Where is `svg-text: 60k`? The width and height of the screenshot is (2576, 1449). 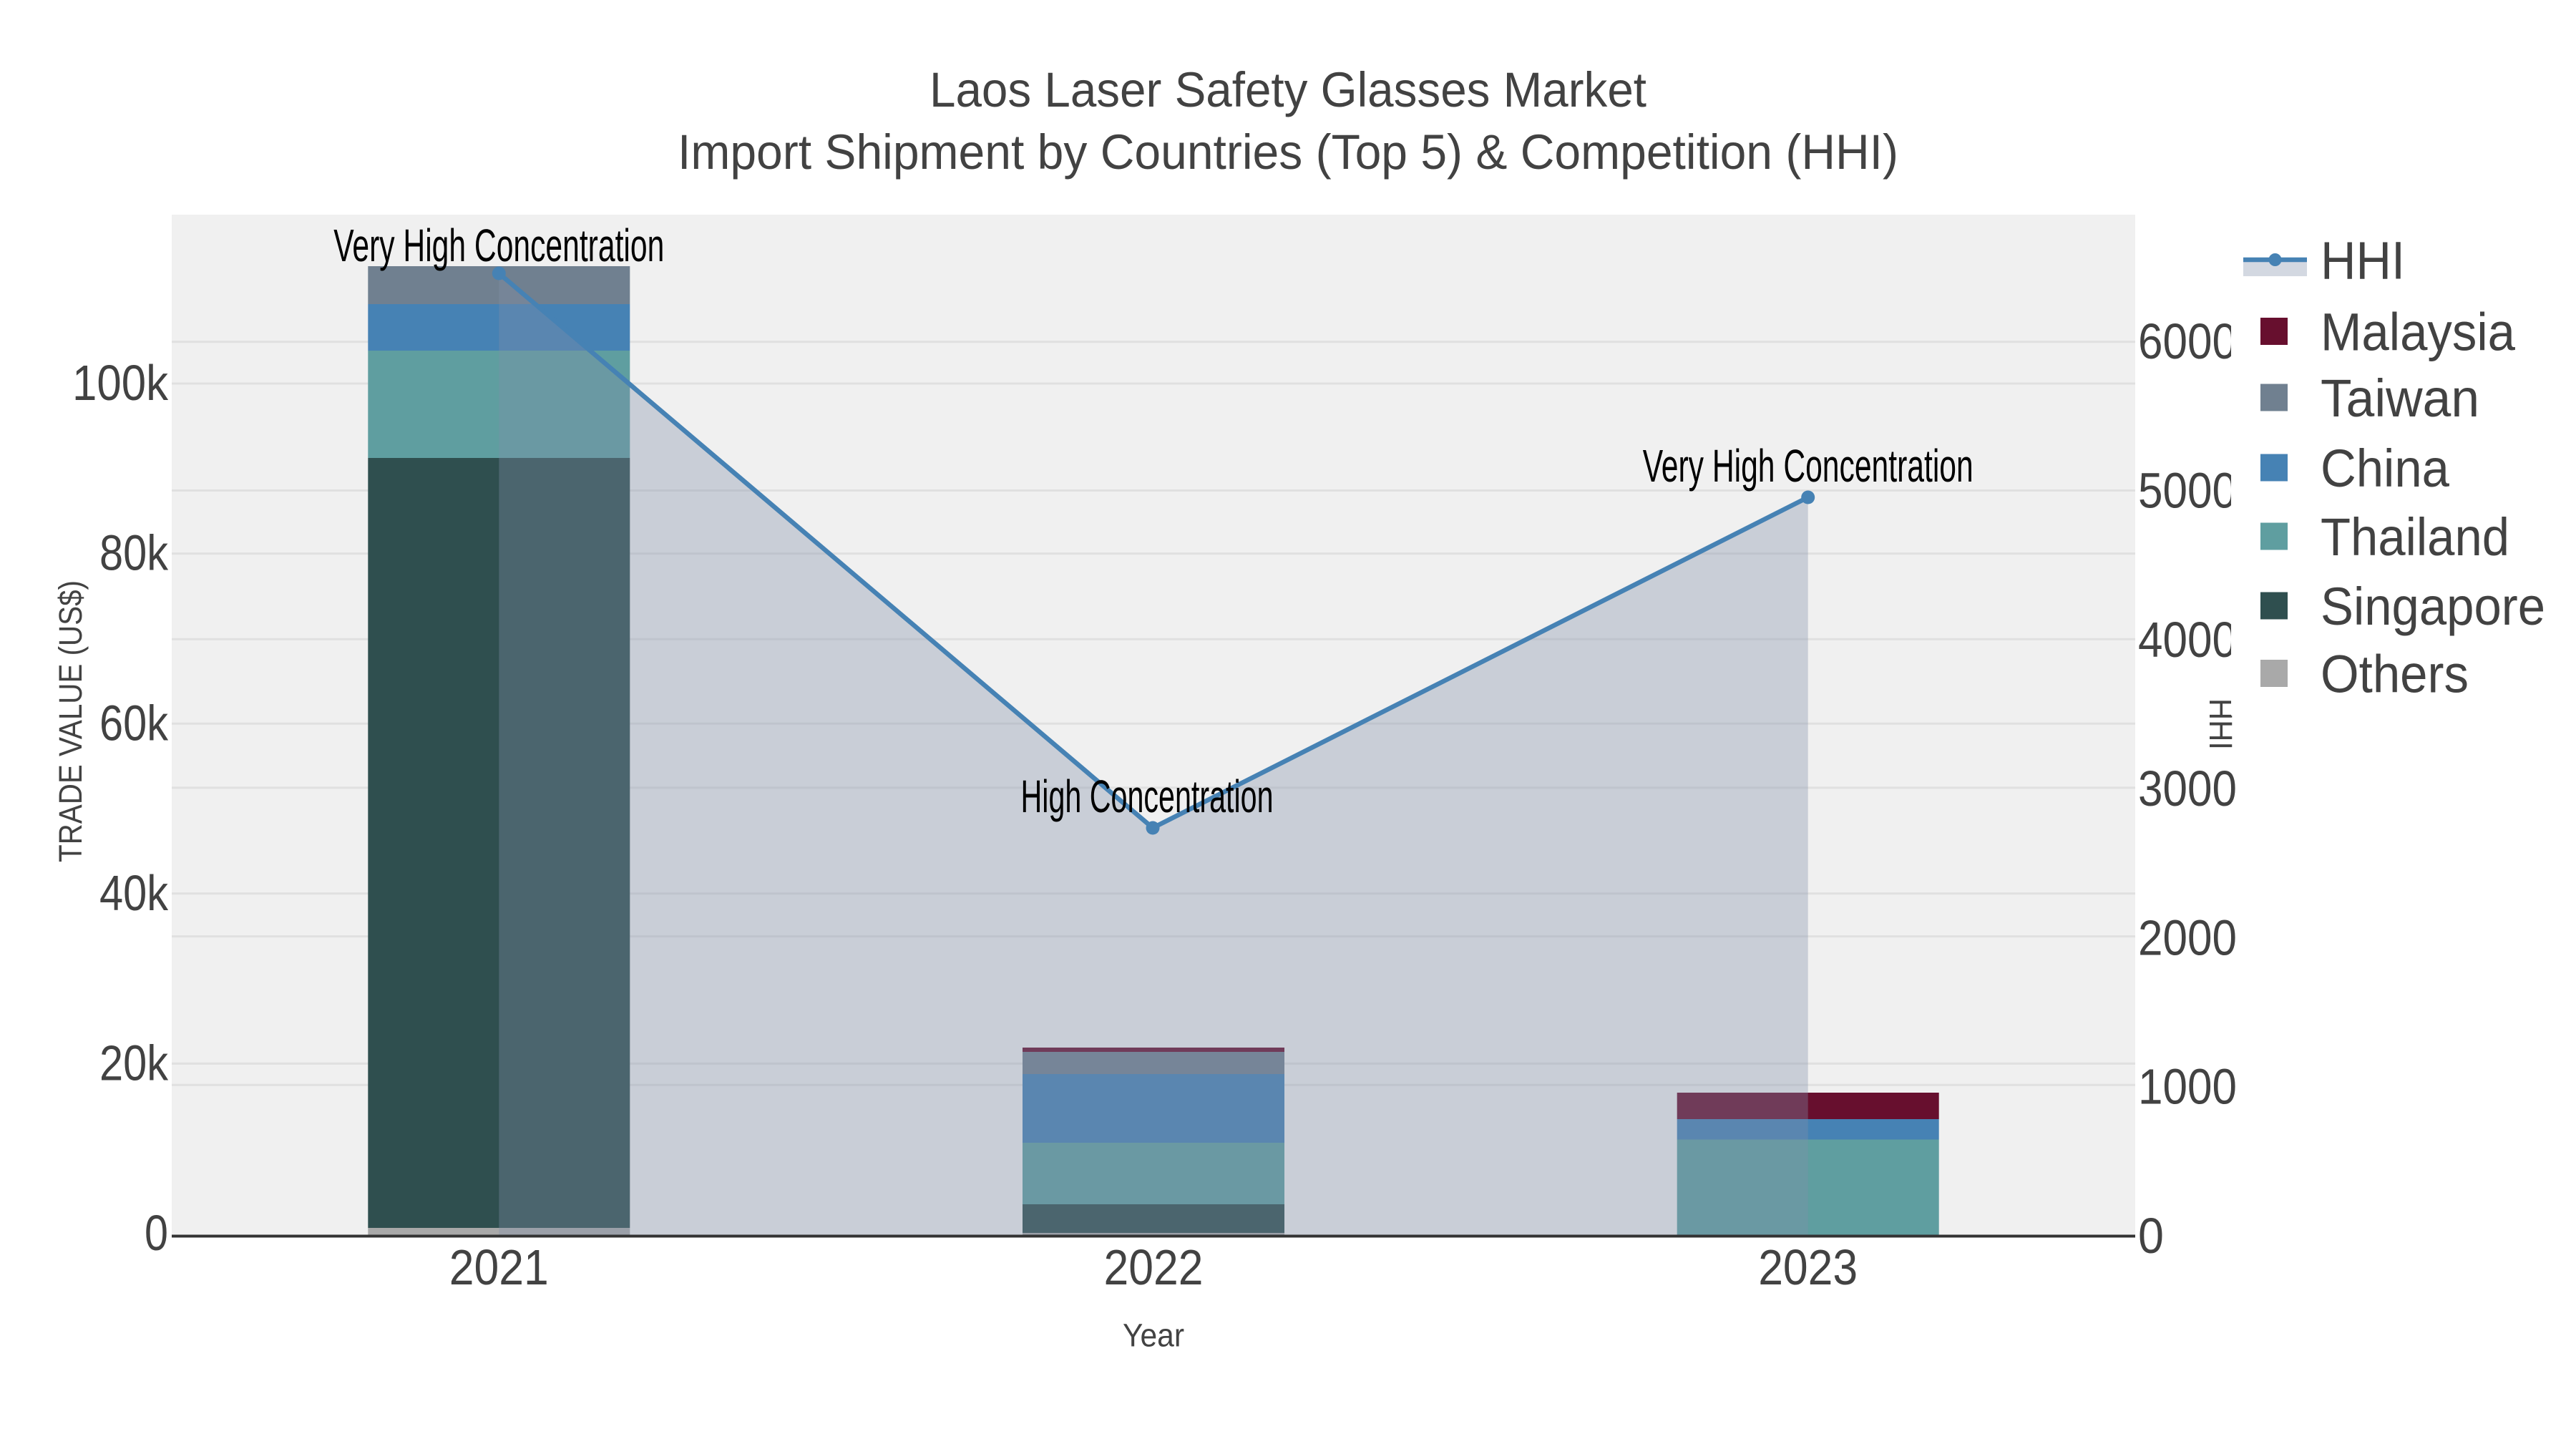 svg-text: 60k is located at coordinates (134, 723).